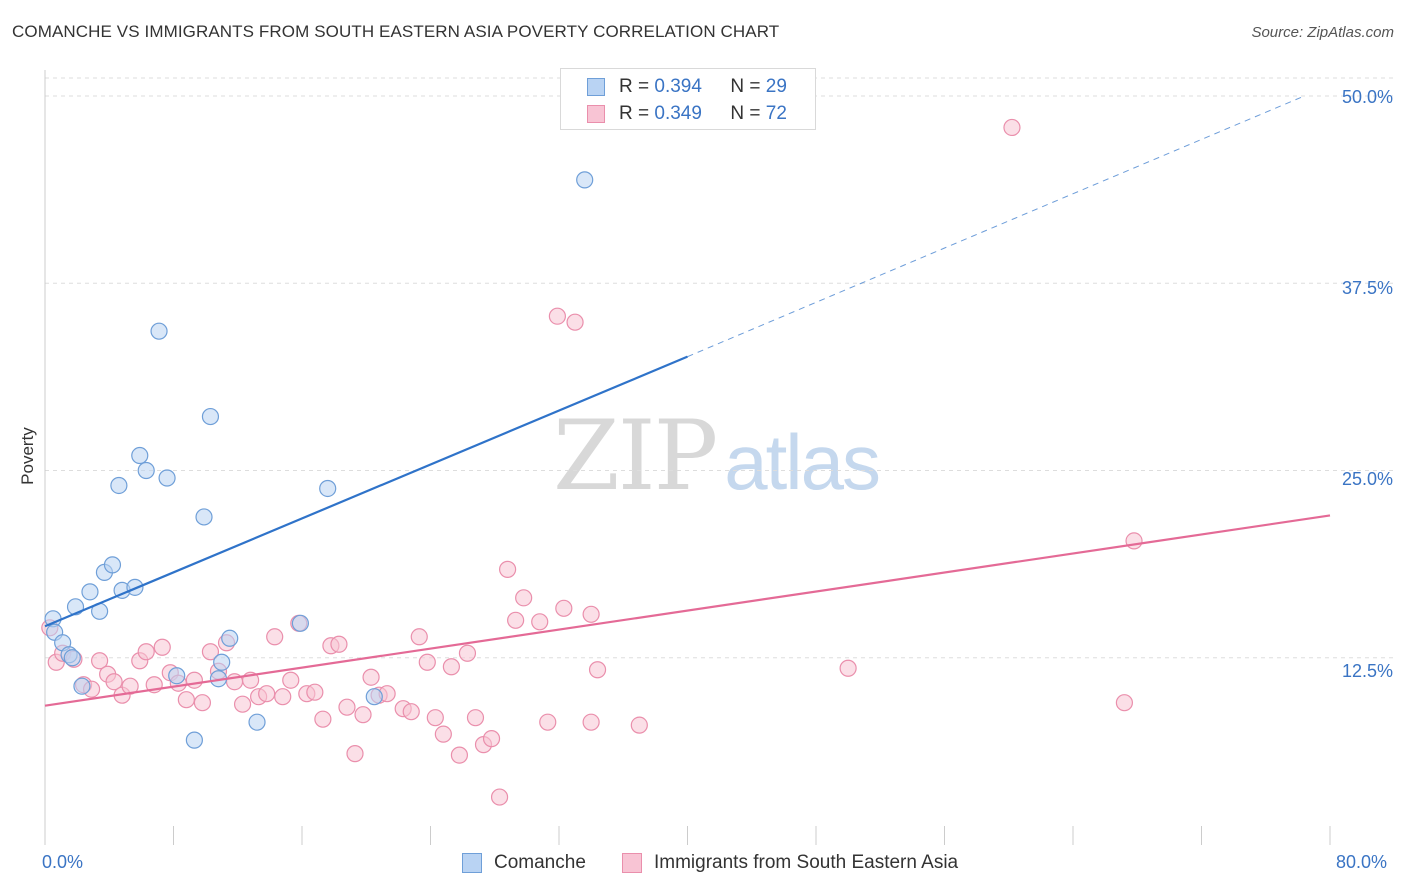 The image size is (1406, 892). What do you see at coordinates (366, 491) in the screenshot?
I see `comanche-trend-line` at bounding box center [366, 491].